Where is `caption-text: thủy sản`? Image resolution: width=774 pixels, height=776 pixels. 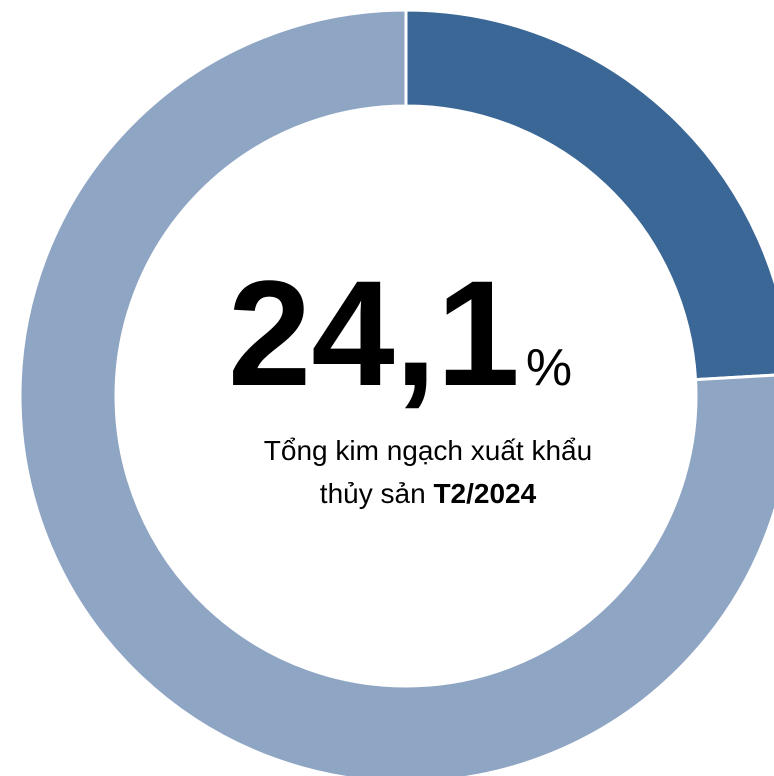 caption-text: thủy sản is located at coordinates (373, 493).